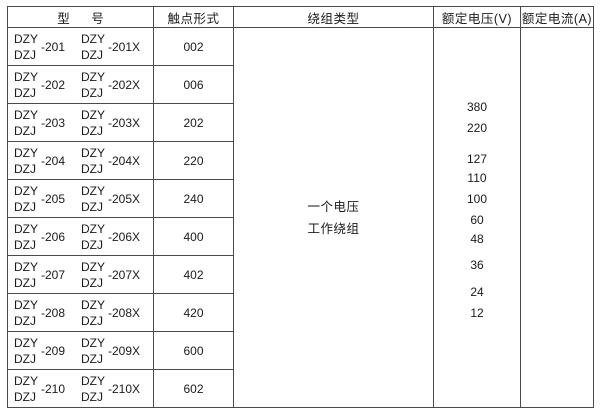 The width and height of the screenshot is (600, 408). I want to click on rated-voltage-value: 100, so click(477, 199).